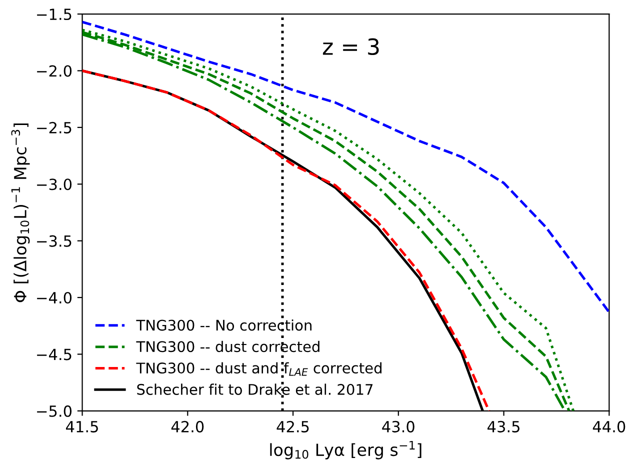 Image resolution: width=628 pixels, height=468 pixels. What do you see at coordinates (54, 354) in the screenshot?
I see `y-tick-label: −4.5` at bounding box center [54, 354].